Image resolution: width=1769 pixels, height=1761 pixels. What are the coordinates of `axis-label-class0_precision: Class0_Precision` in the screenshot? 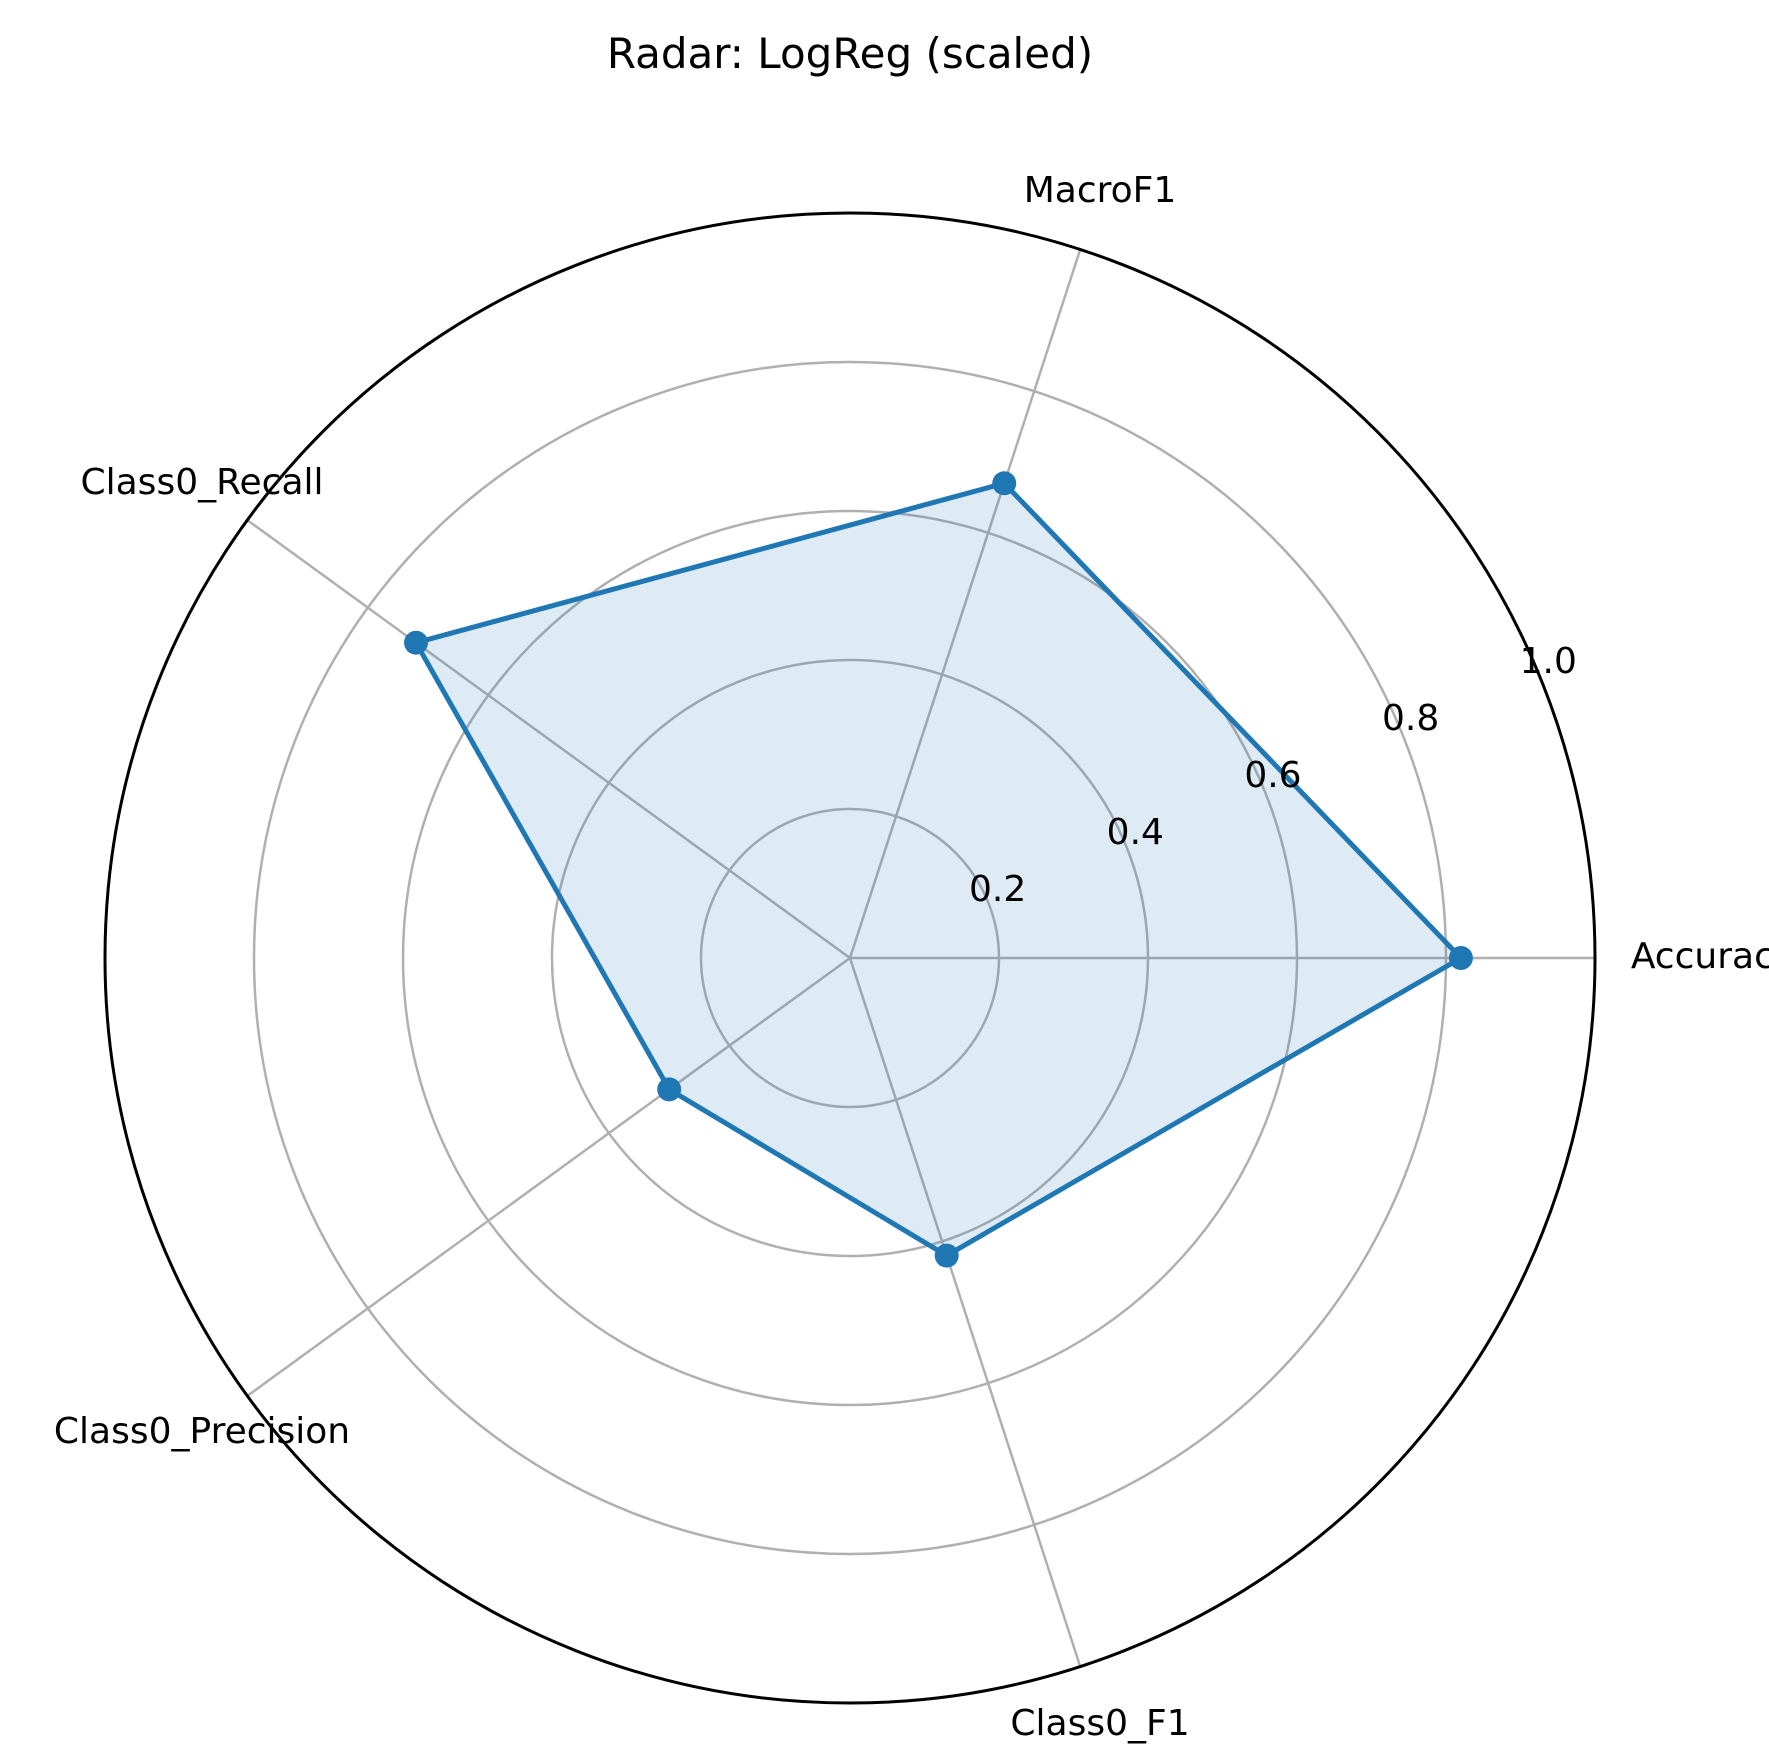 It's located at (202, 1431).